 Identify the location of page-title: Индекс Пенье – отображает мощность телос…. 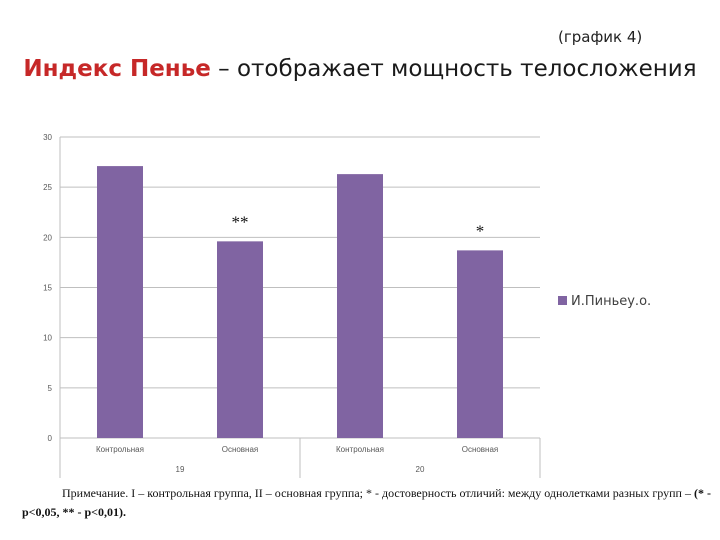
(360, 69).